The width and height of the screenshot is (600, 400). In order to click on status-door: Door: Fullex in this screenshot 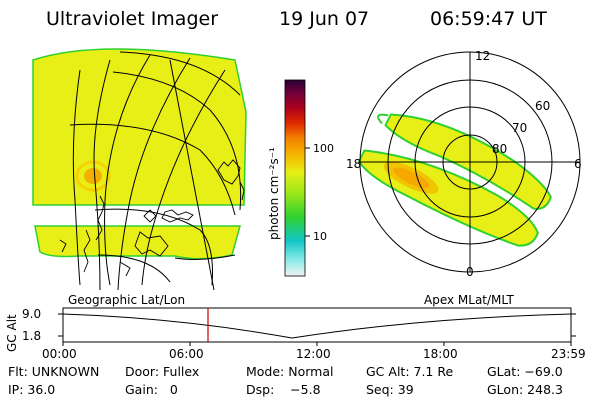, I will do `click(162, 371)`.